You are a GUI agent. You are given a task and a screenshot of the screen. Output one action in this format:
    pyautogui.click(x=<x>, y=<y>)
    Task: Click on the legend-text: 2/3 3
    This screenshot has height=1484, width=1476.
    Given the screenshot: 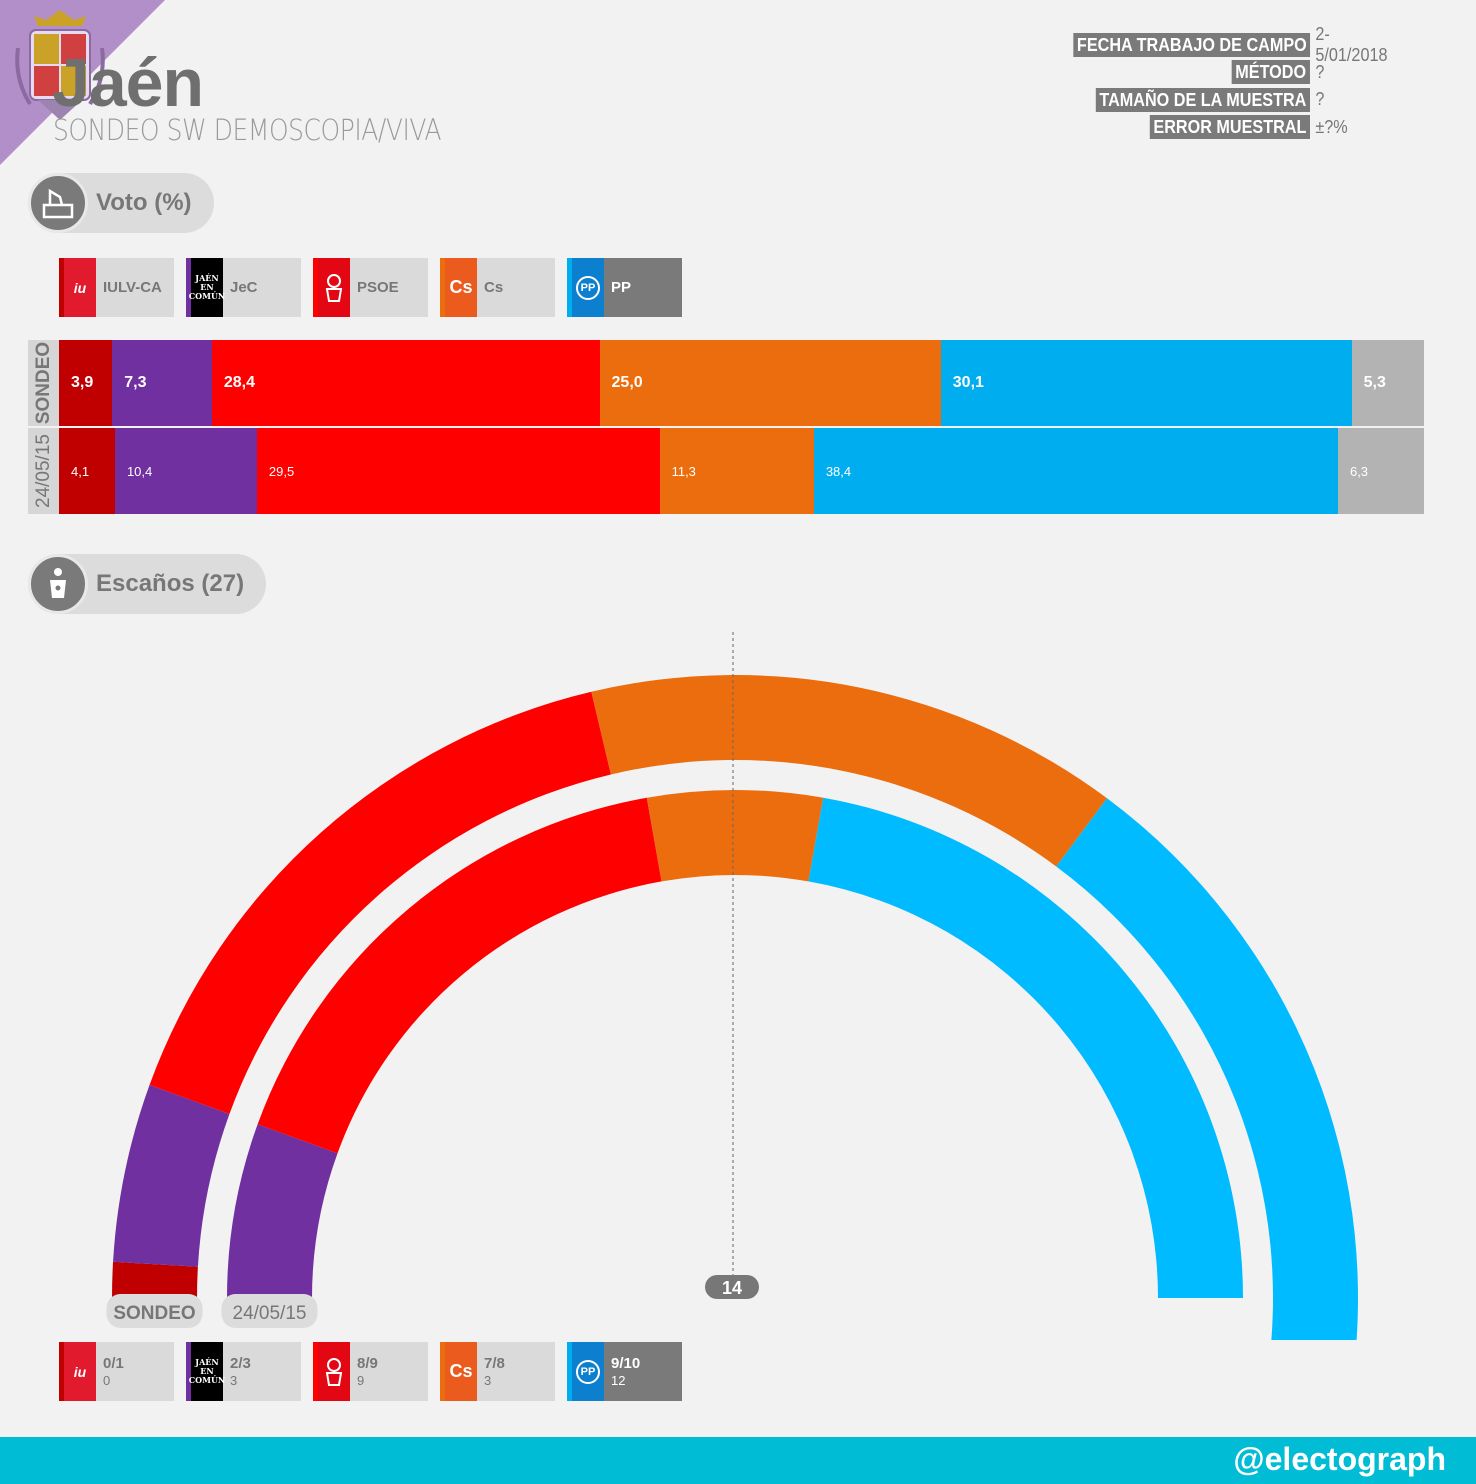 What is the action you would take?
    pyautogui.click(x=237, y=1371)
    